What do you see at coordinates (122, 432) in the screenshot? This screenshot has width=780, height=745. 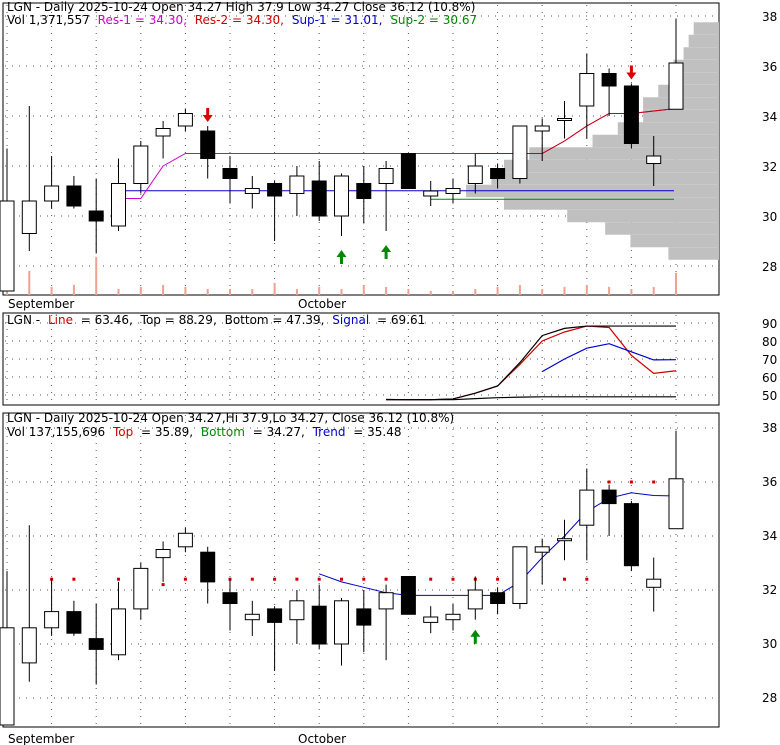 I see `top-label-p3: Top` at bounding box center [122, 432].